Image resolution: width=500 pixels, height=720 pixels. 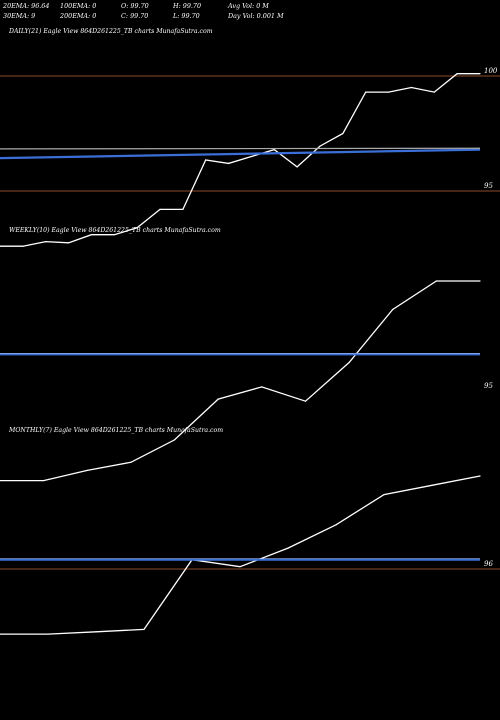 I want to click on daily-ema30-line, so click(x=240, y=148).